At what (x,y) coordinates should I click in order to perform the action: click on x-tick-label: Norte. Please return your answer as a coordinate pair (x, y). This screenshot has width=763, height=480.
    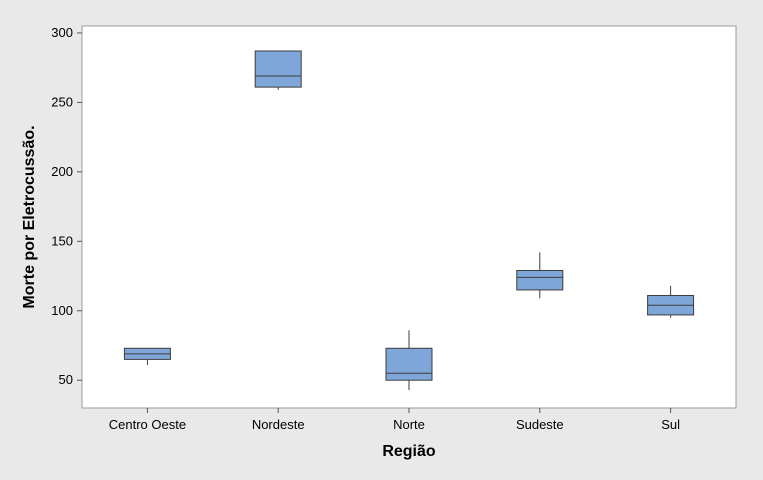
    Looking at the image, I should click on (409, 424).